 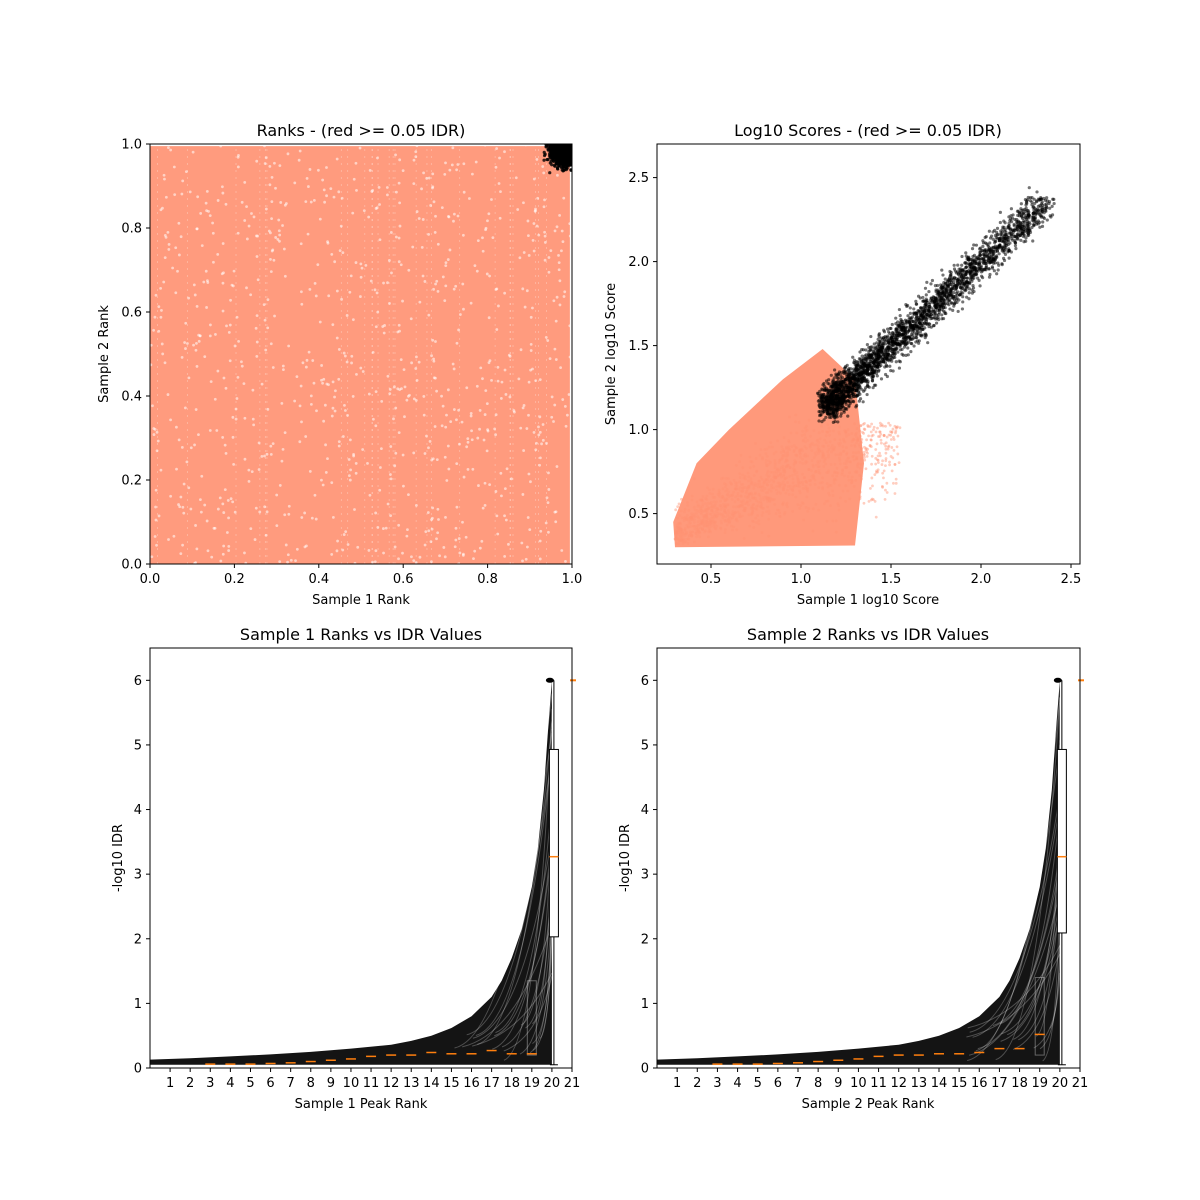 What do you see at coordinates (150, 579) in the screenshot?
I see `x-tick-label: 0.0` at bounding box center [150, 579].